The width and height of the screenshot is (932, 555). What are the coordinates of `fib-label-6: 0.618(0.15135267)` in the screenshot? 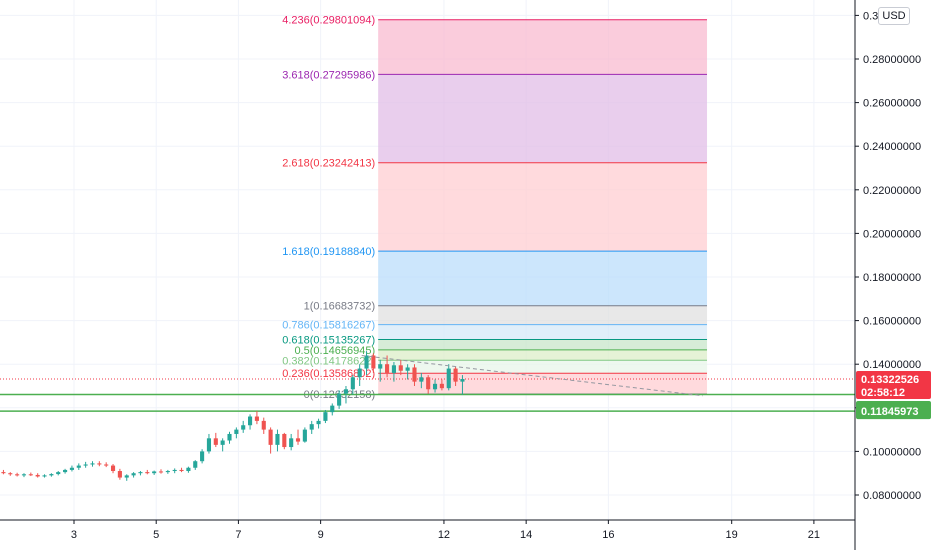 It's located at (328, 340).